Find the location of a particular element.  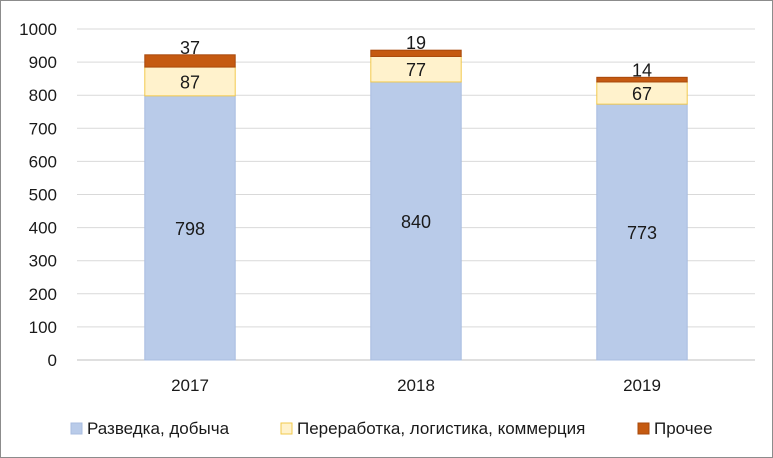

data-label: 840 is located at coordinates (416, 222).